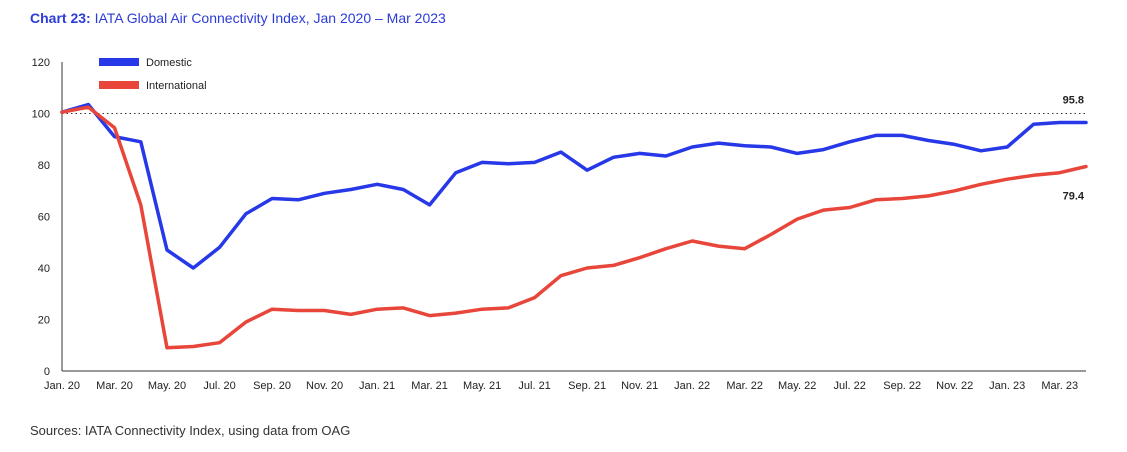  What do you see at coordinates (1073, 101) in the screenshot?
I see `end-label-domestic: 95.8` at bounding box center [1073, 101].